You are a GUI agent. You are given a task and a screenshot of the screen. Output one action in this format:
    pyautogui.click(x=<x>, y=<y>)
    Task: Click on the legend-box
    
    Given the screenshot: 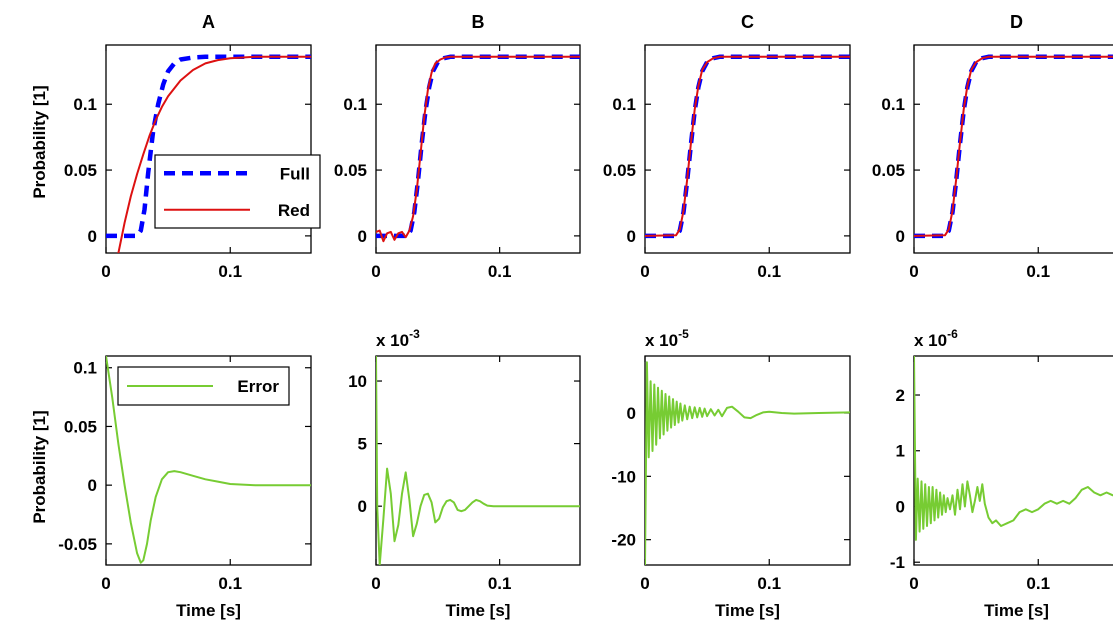 What is the action you would take?
    pyautogui.click(x=237, y=191)
    